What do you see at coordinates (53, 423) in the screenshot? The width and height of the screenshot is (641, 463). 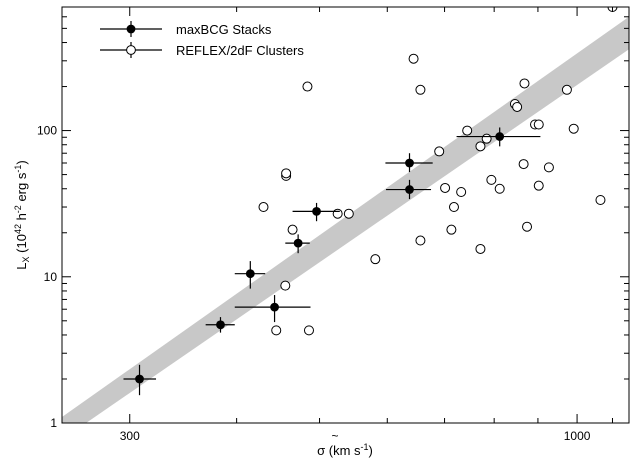 I see `y-tick-label-0: 1` at bounding box center [53, 423].